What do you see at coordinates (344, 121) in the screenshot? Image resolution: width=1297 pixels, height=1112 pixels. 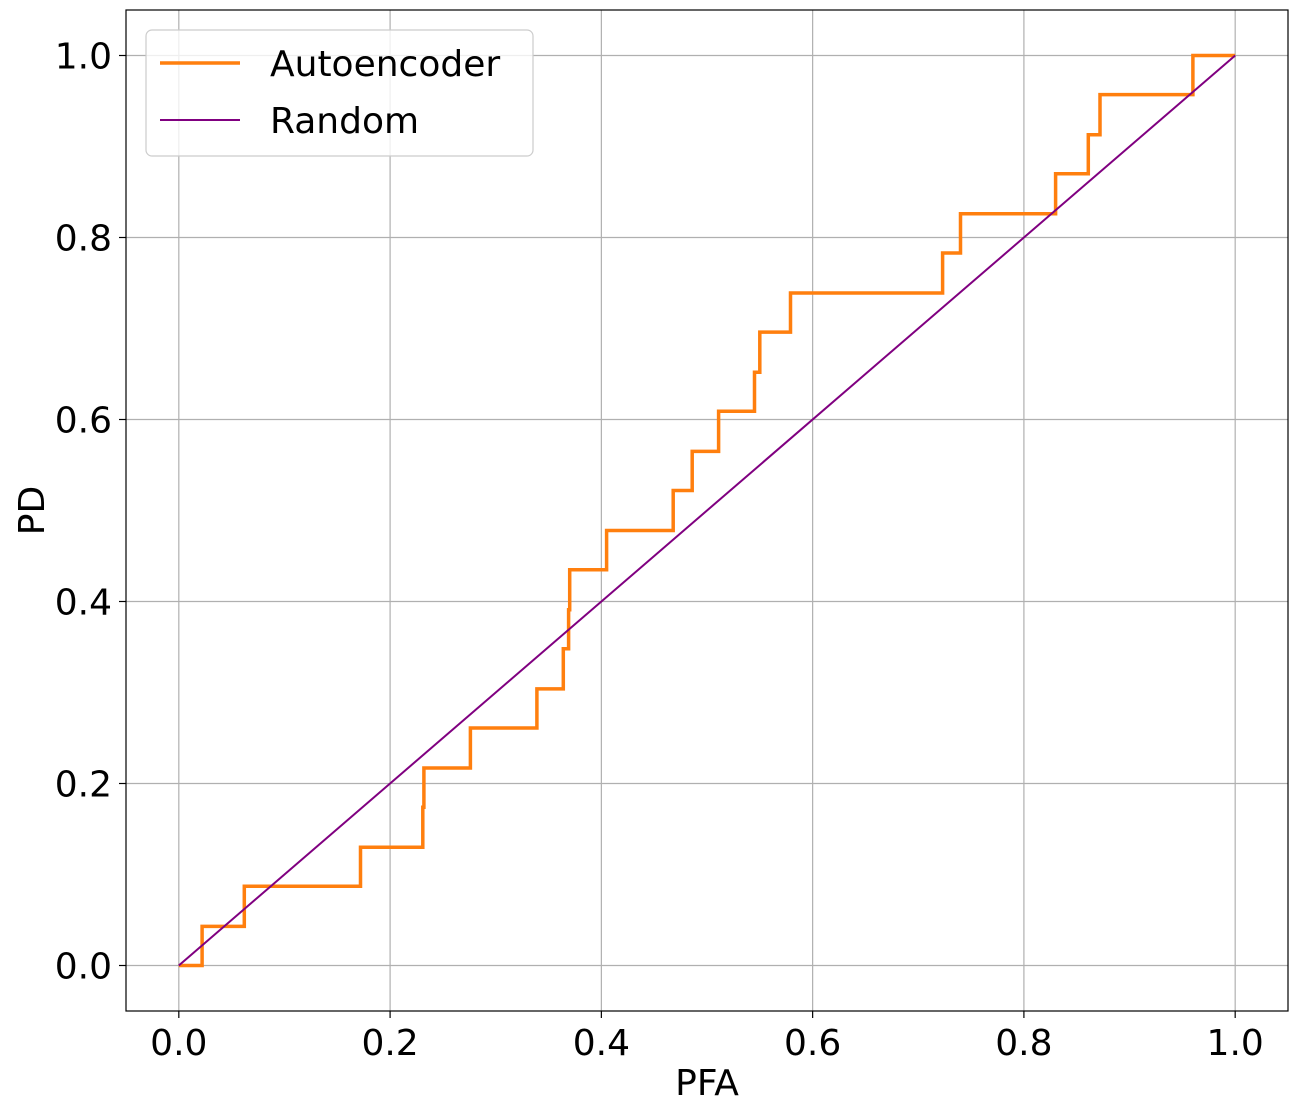 I see `legend-label-random: Random` at bounding box center [344, 121].